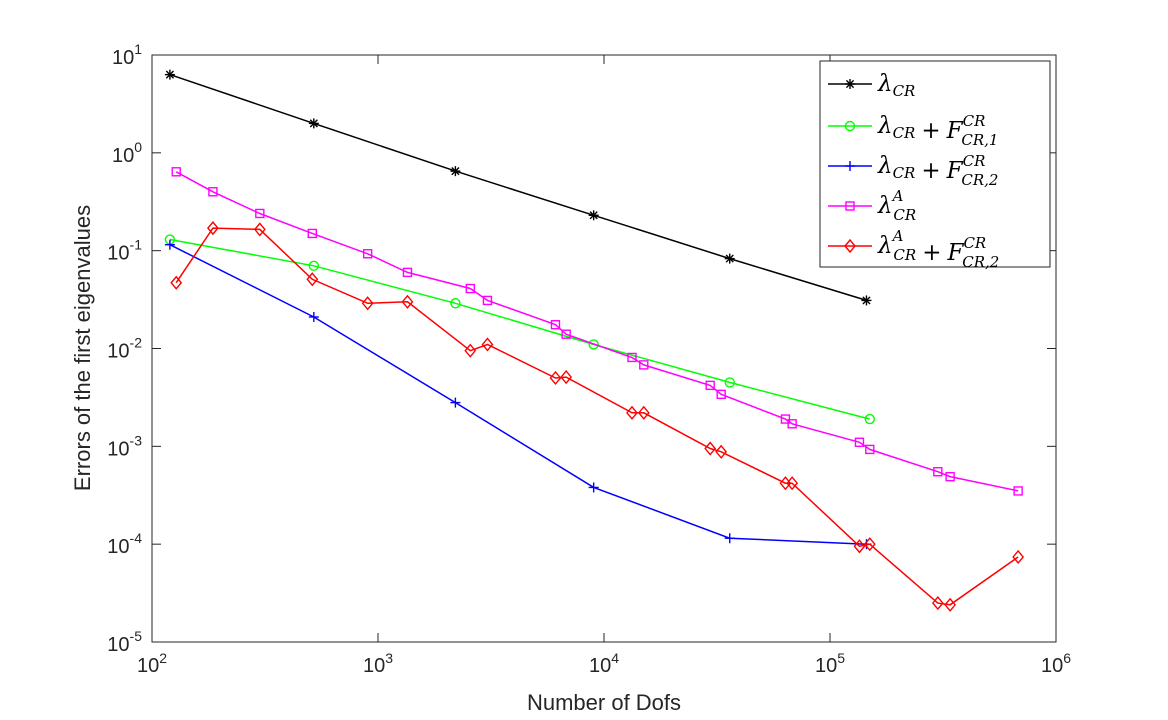 This screenshot has height=720, width=1168. Describe the element at coordinates (937, 170) in the screenshot. I see `legend-label: λCR + FCR CR,2` at that location.